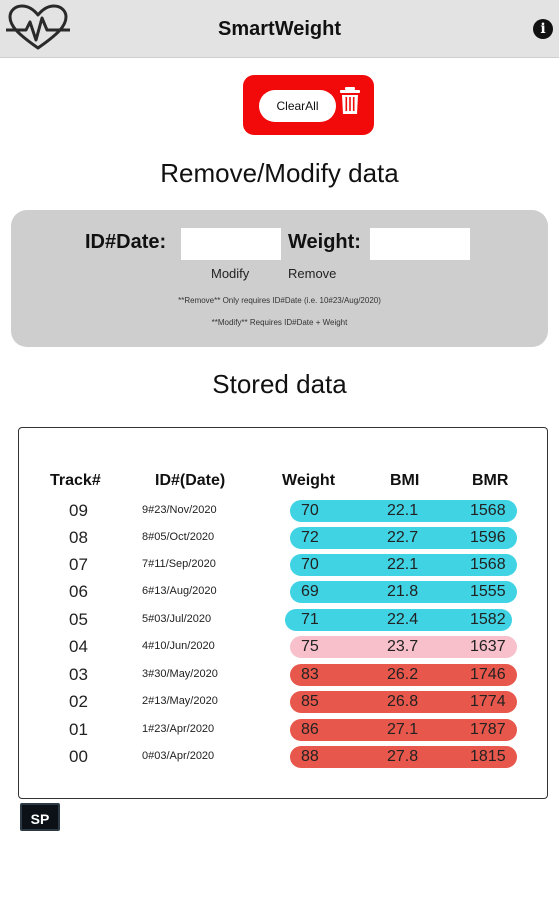  I want to click on col-header-bmi: BMI, so click(405, 480).